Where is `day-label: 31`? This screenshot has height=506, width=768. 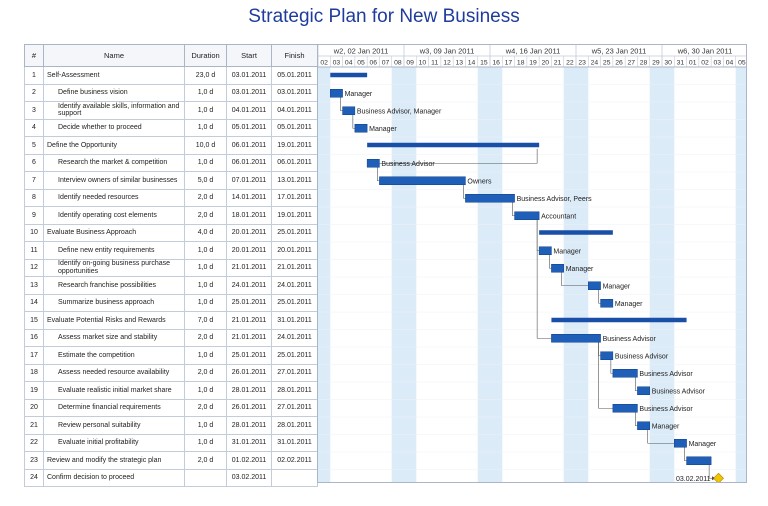 day-label: 31 is located at coordinates (681, 63).